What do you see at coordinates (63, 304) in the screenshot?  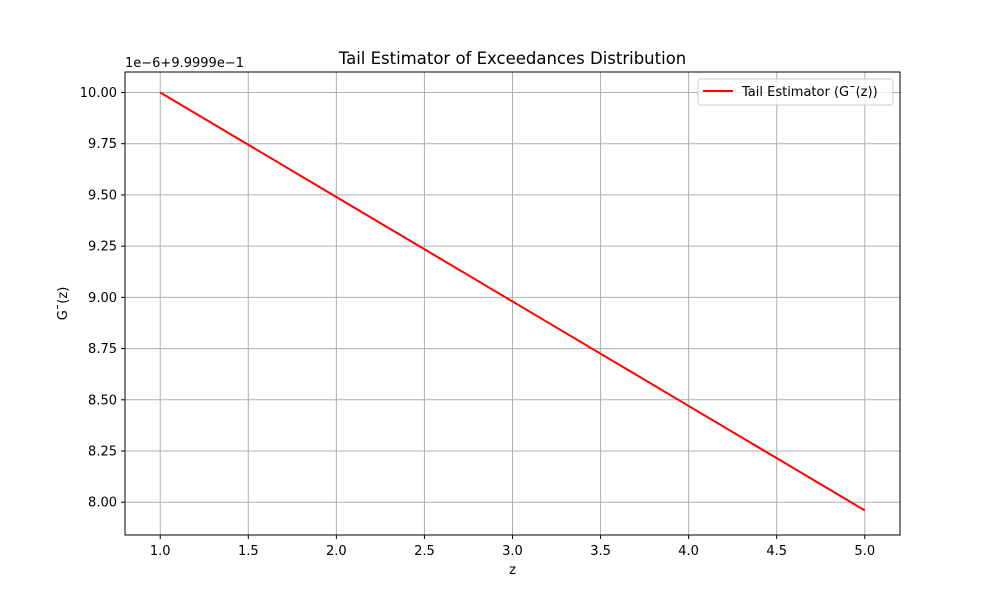 I see `y-axis-label: G¯(z)` at bounding box center [63, 304].